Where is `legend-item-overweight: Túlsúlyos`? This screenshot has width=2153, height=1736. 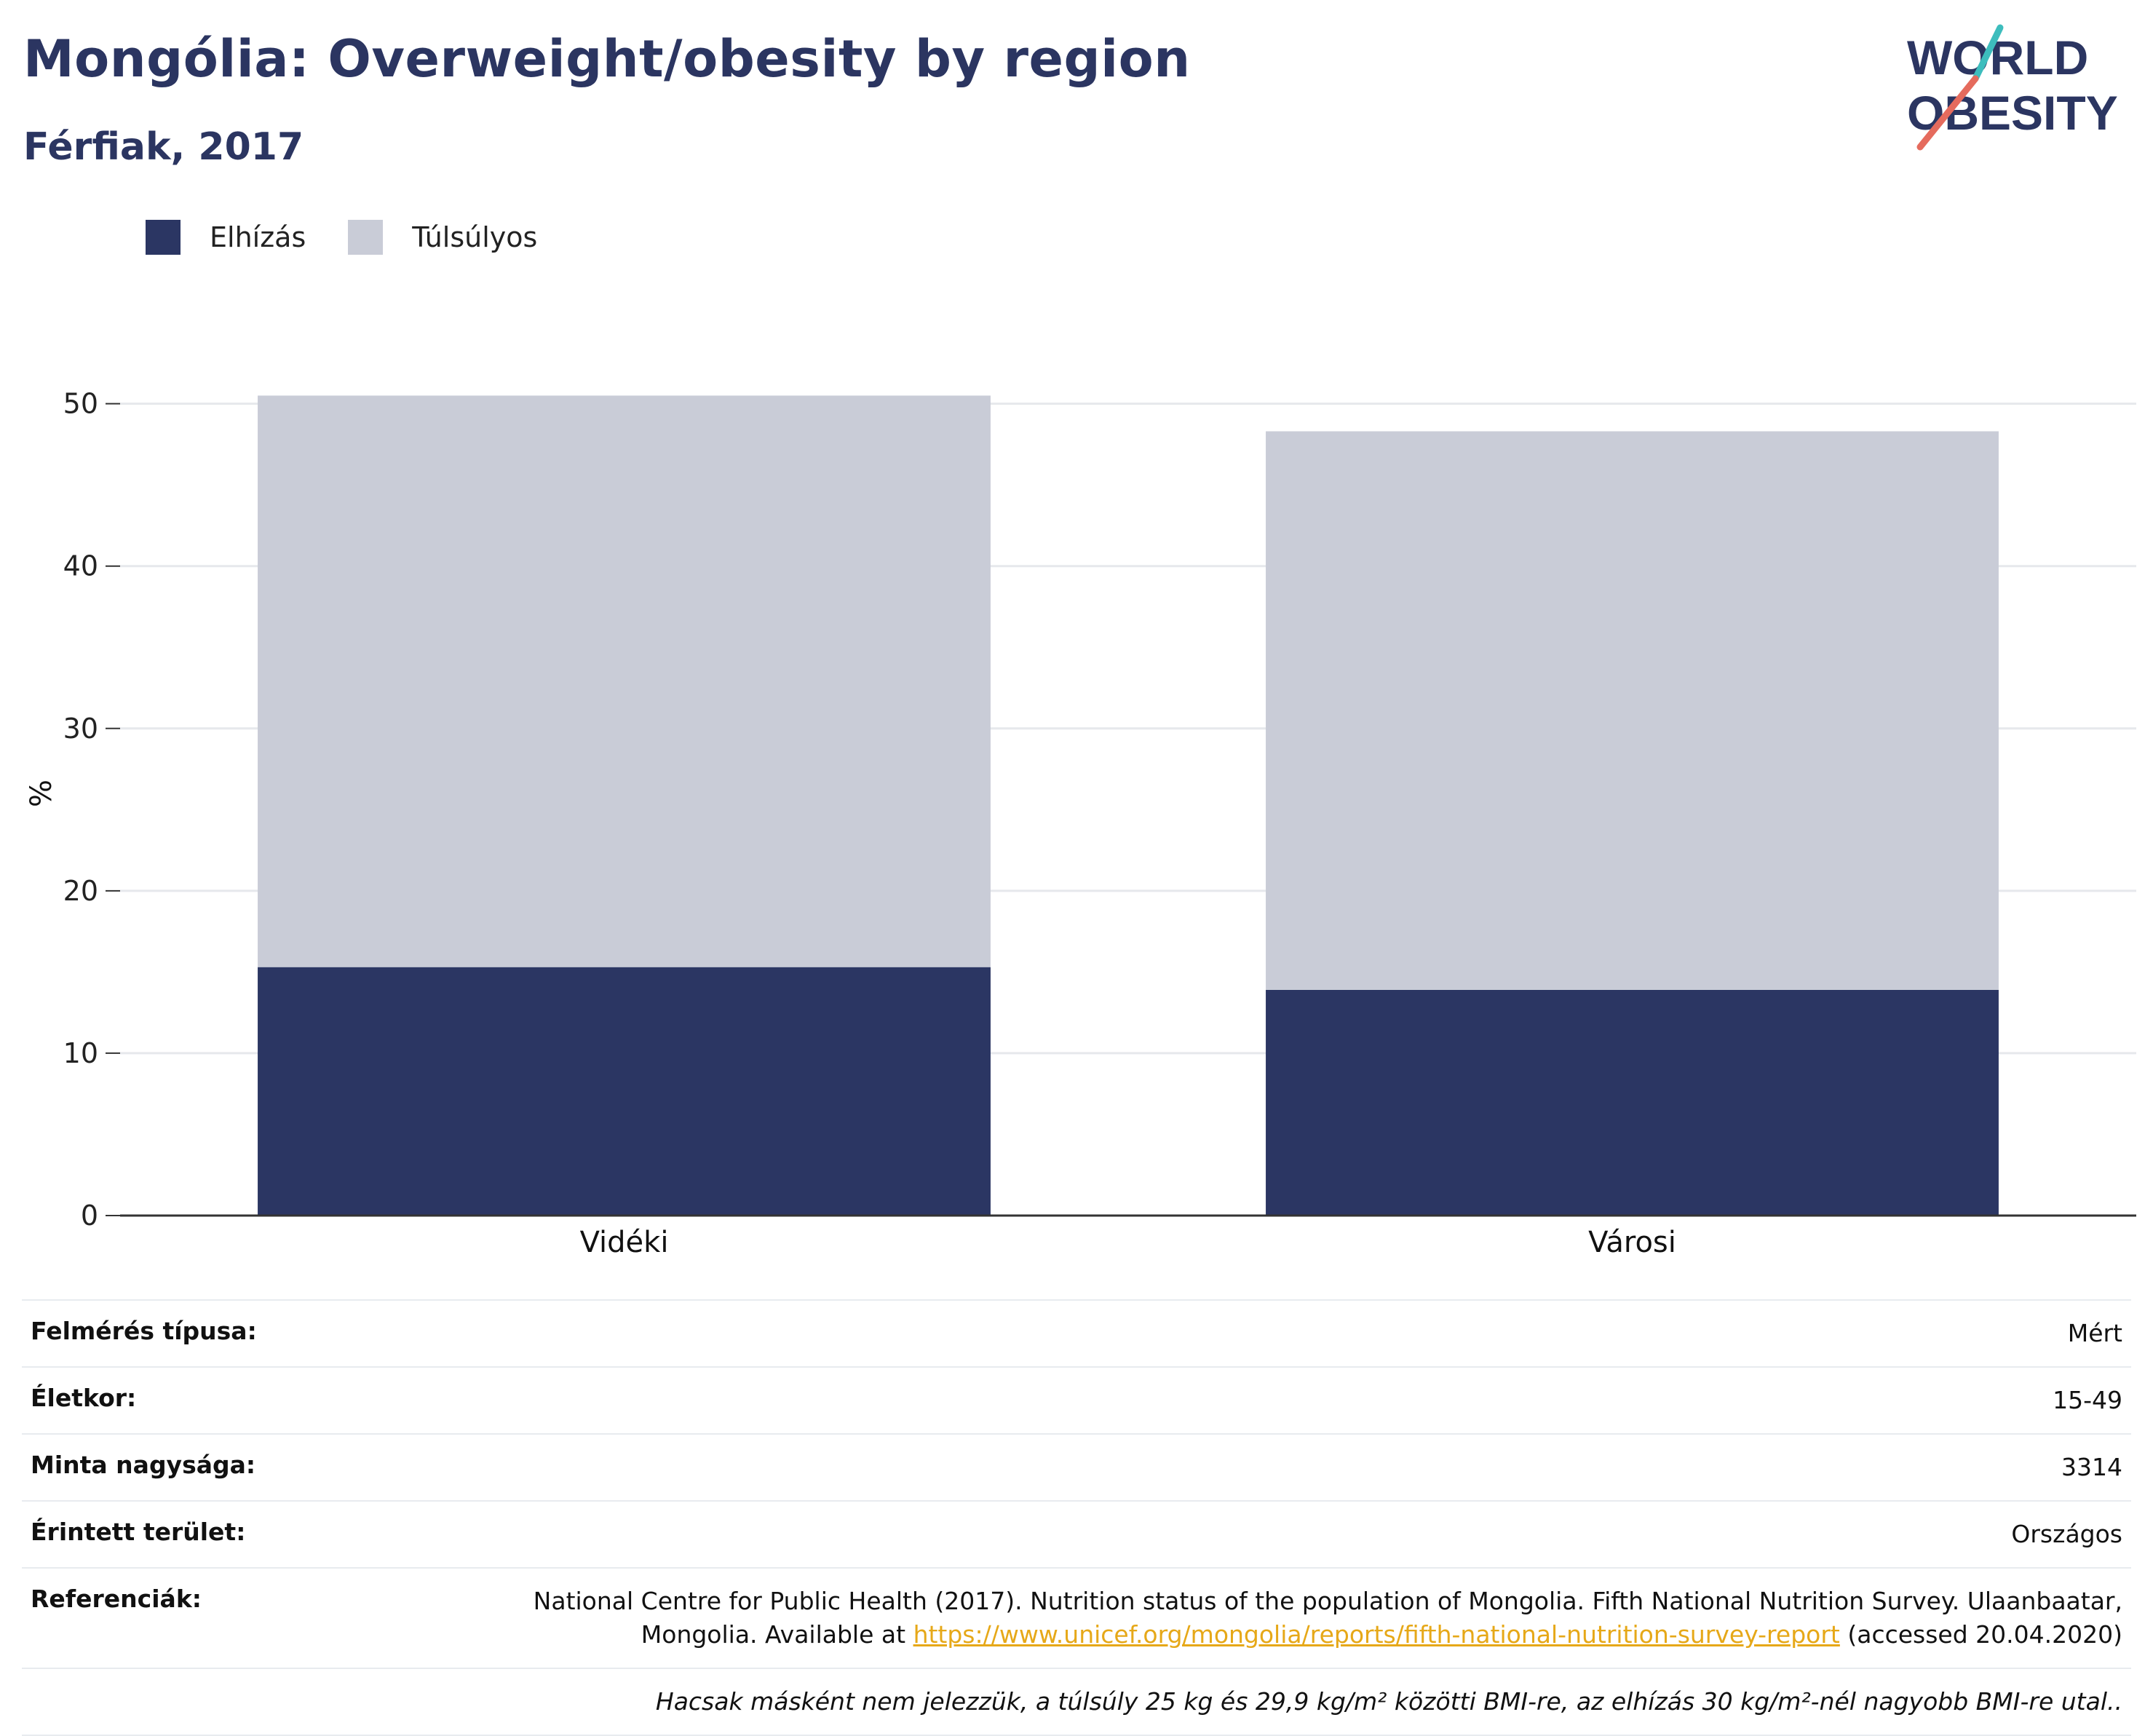
legend-item-overweight: Túlsúlyos is located at coordinates (442, 237).